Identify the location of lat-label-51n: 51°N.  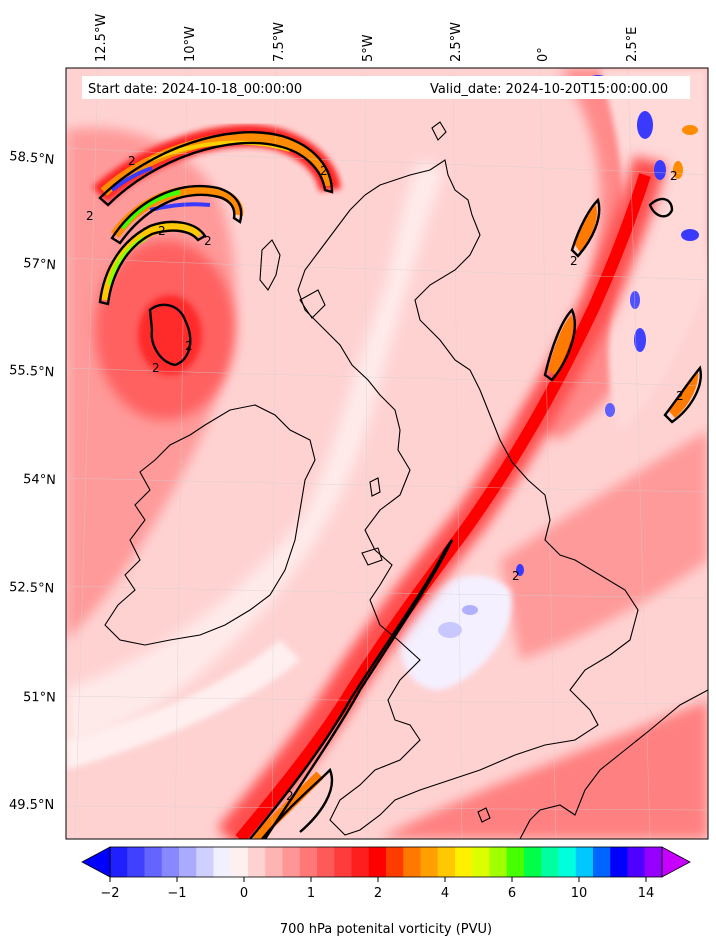
(39, 698).